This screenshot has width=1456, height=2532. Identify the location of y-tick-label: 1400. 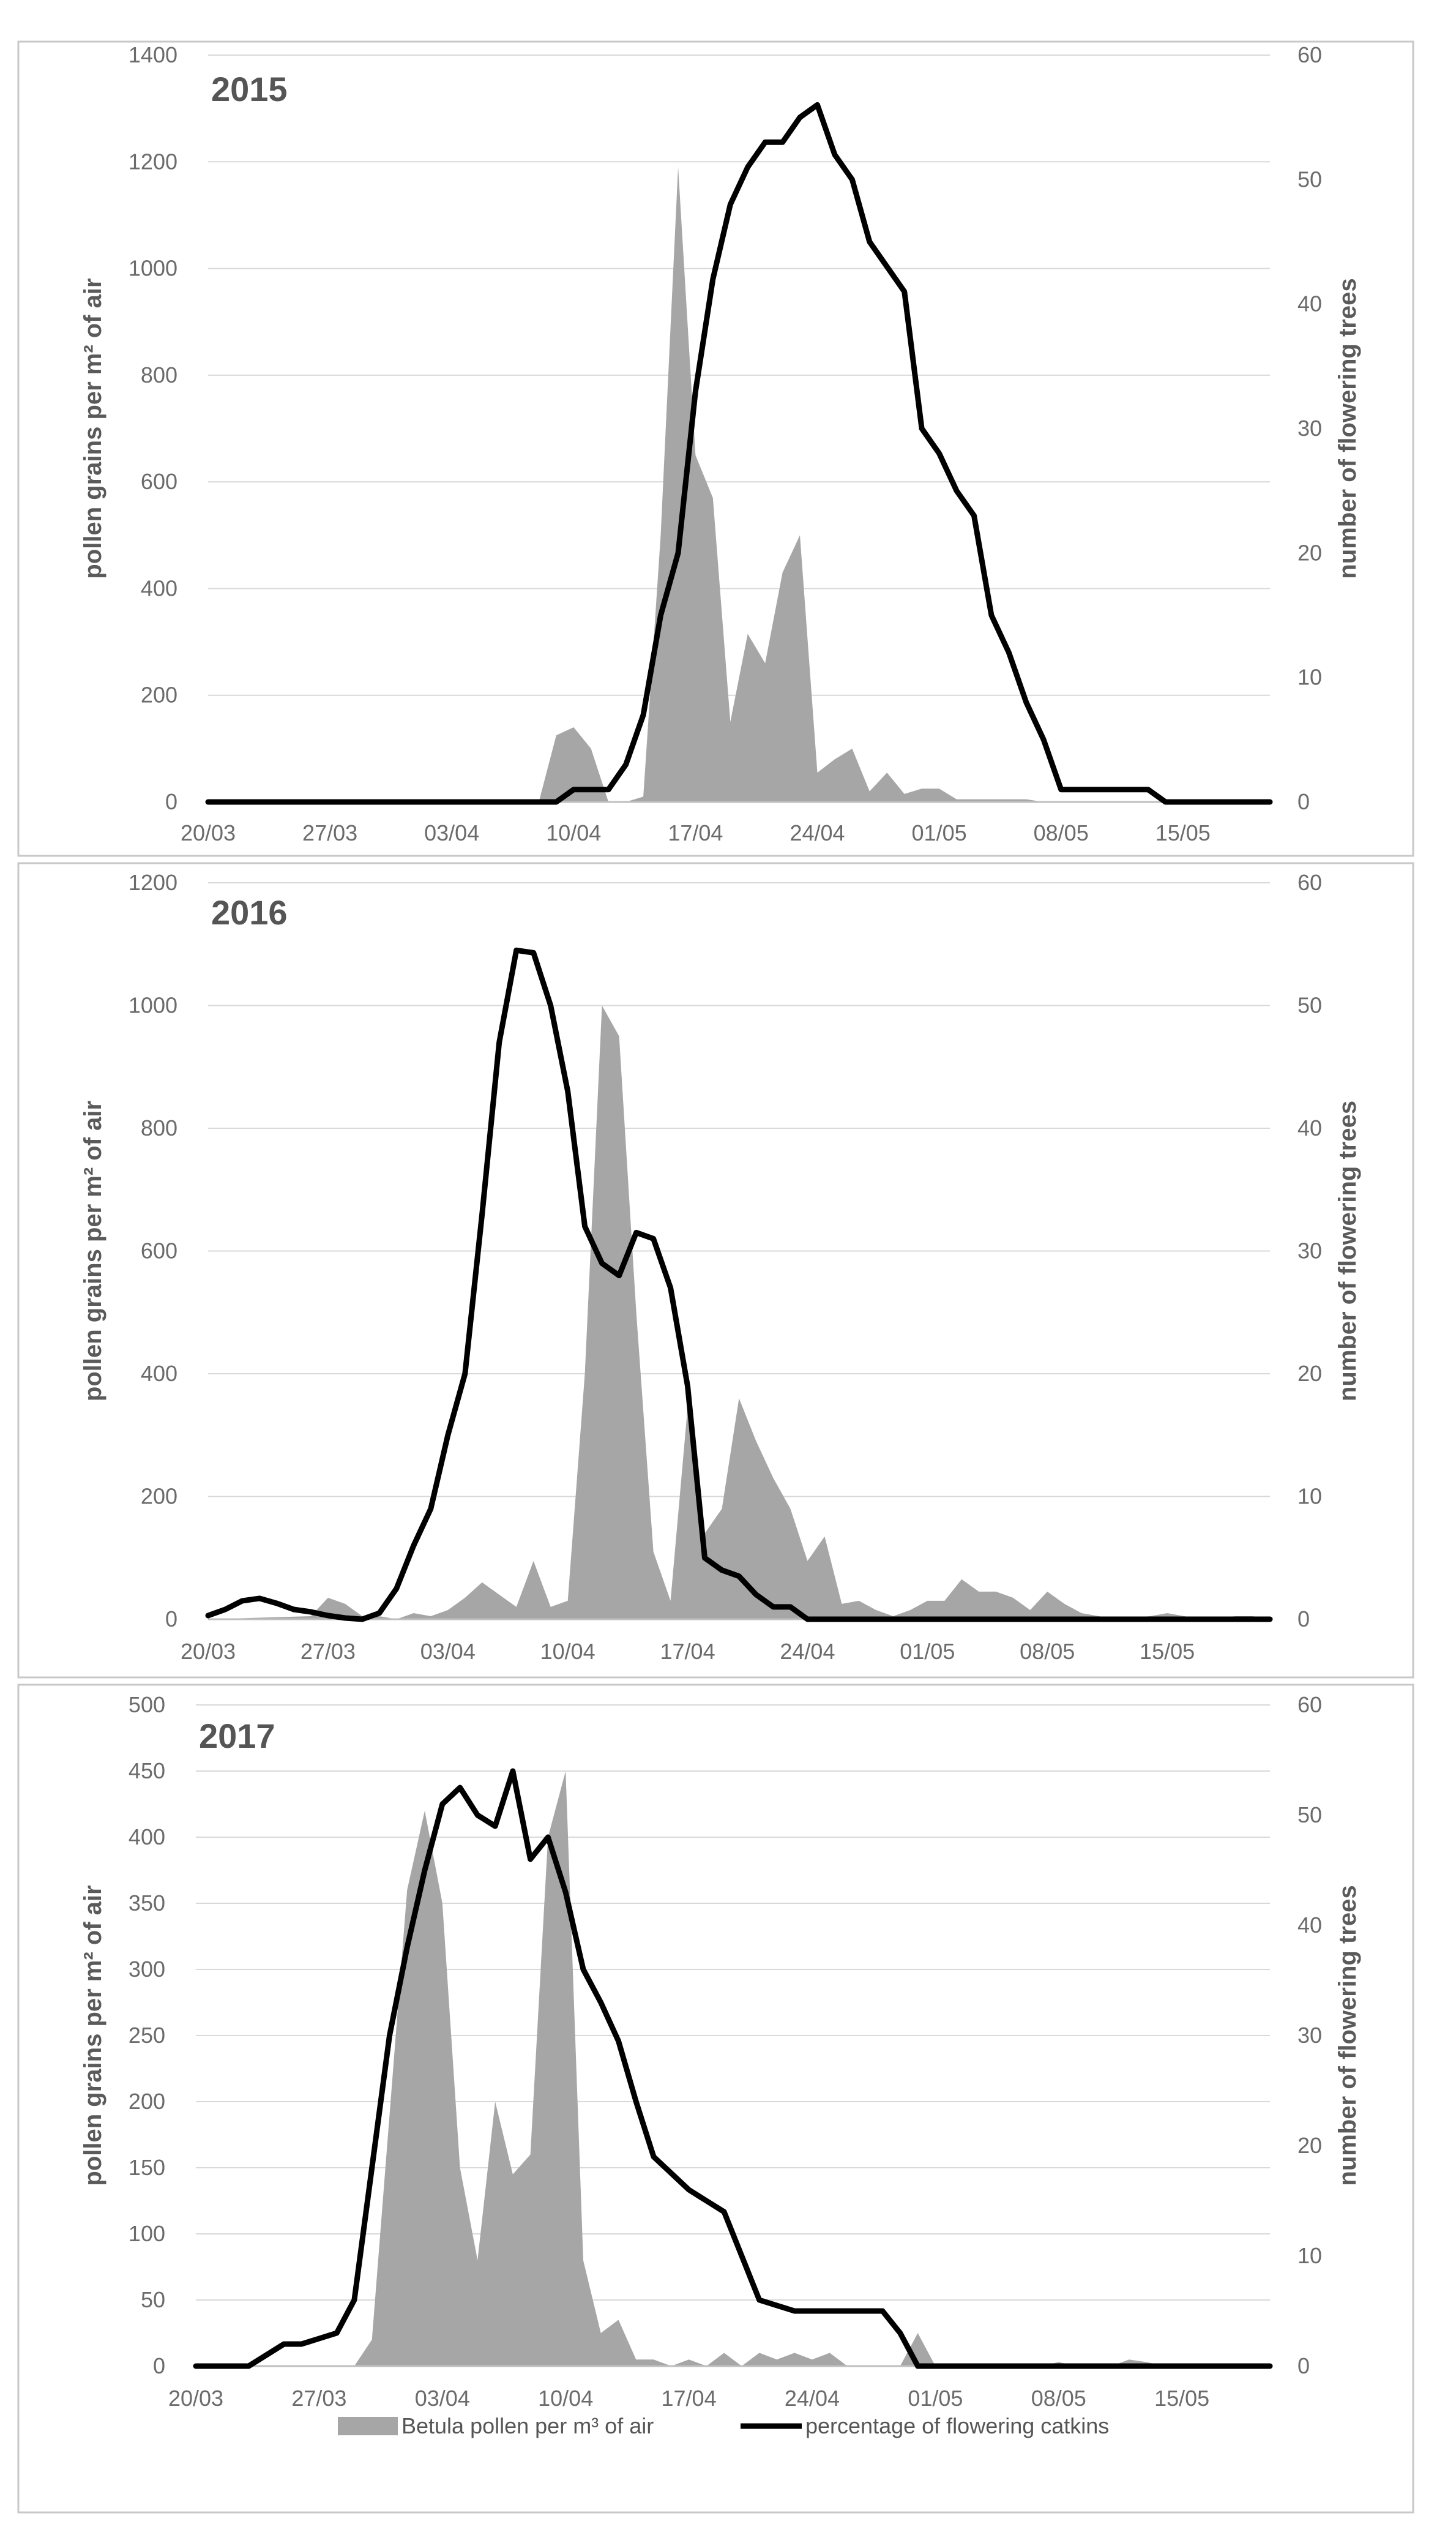
(153, 54).